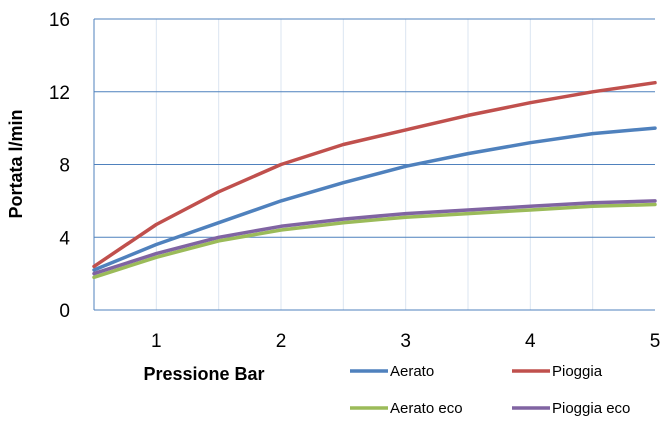 Image resolution: width=662 pixels, height=428 pixels. Describe the element at coordinates (64, 166) in the screenshot. I see `y-tick-label: 8` at that location.